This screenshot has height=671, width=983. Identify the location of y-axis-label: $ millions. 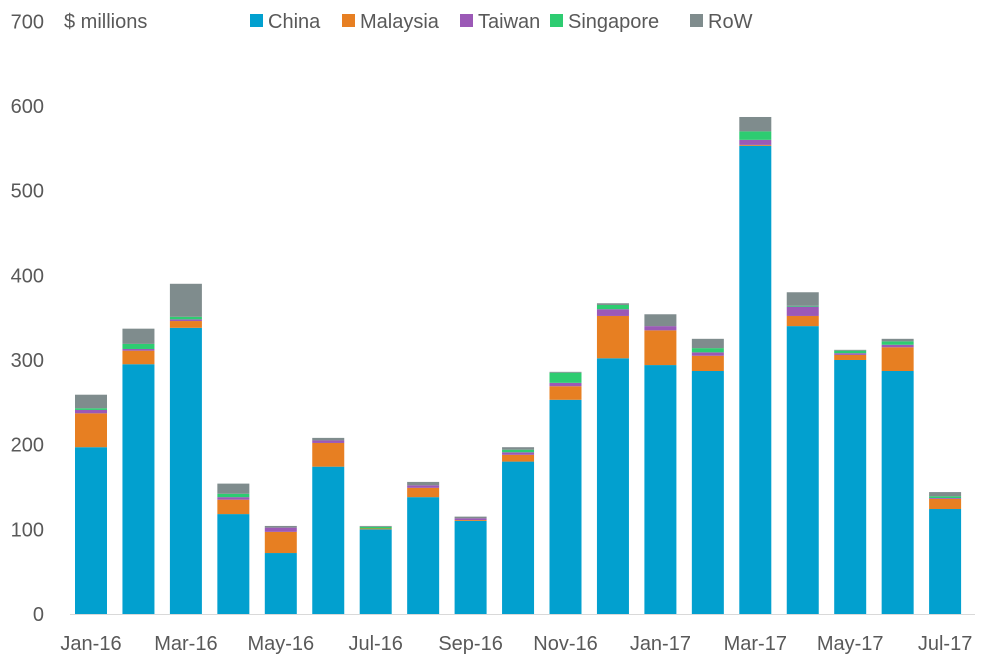
(105, 22).